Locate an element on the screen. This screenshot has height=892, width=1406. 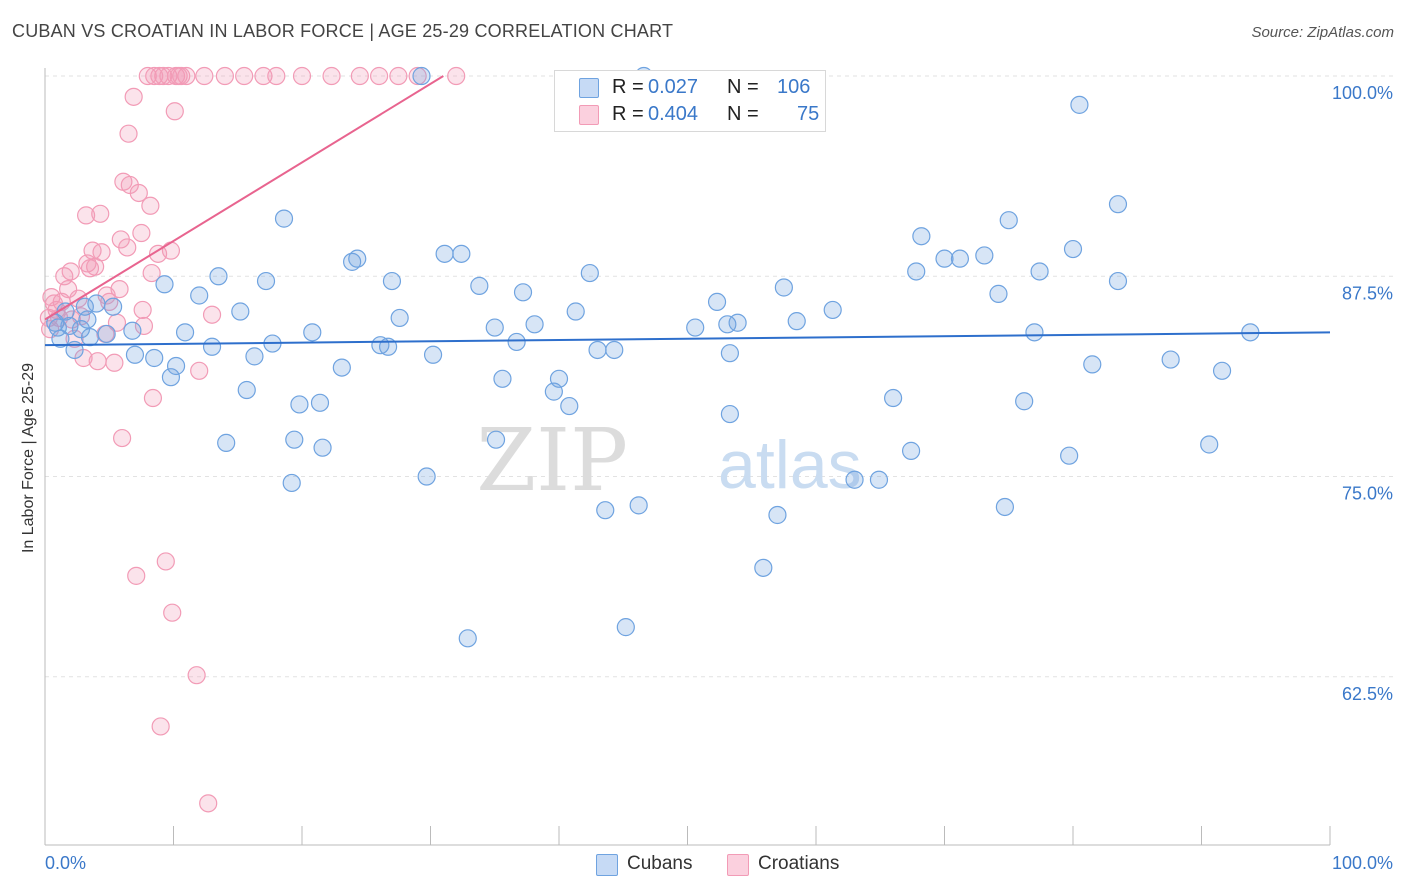
watermark: ZIP atlas is located at coordinates (668, 461).